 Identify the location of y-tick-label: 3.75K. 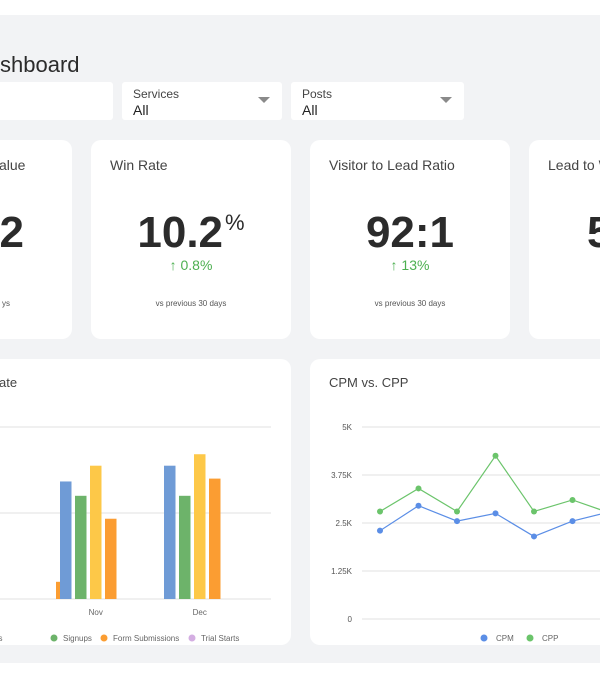
(342, 475).